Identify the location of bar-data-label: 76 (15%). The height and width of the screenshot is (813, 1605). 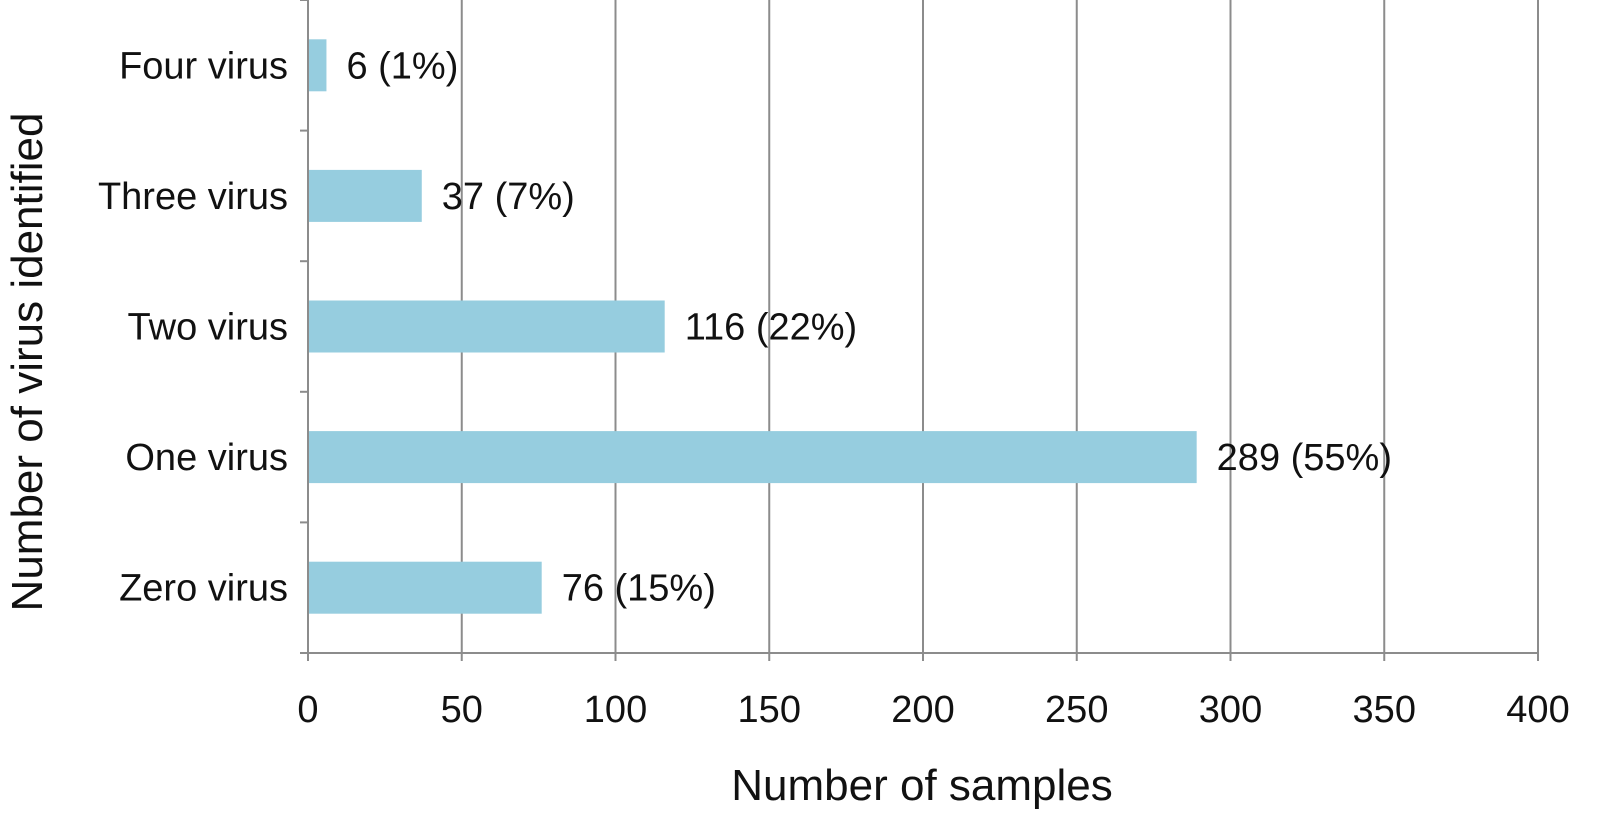
(639, 589).